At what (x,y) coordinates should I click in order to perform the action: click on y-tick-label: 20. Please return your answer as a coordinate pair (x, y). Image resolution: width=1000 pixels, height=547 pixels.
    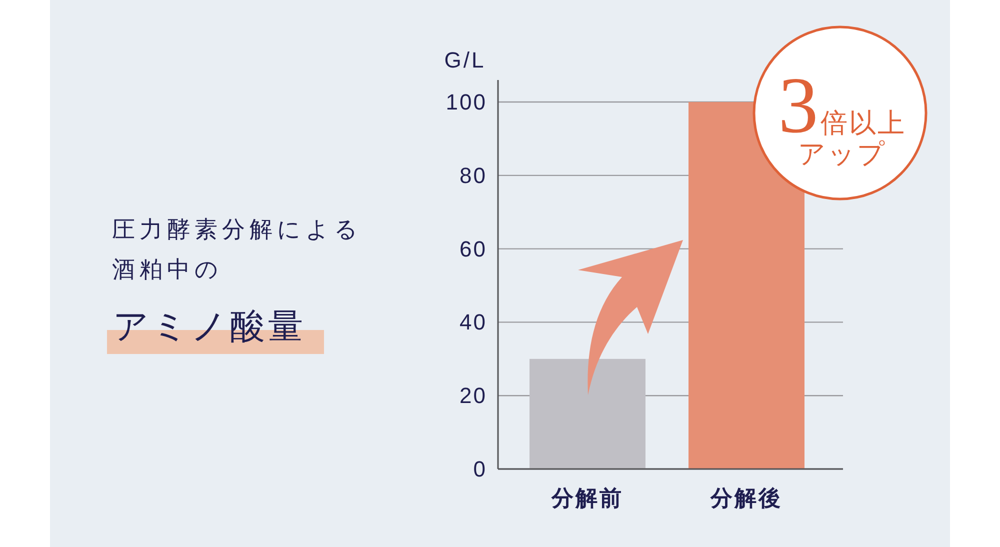
    Looking at the image, I should click on (473, 395).